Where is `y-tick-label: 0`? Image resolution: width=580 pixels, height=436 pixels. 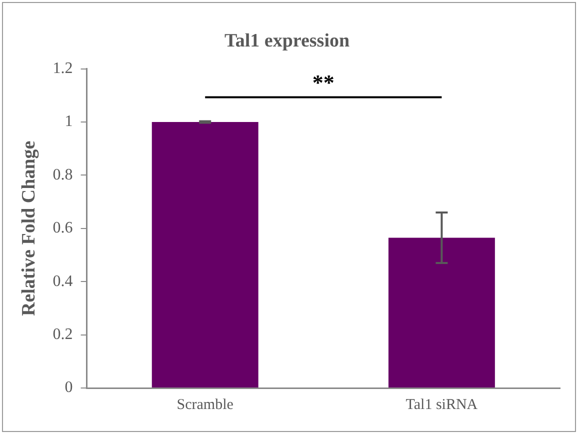 y-tick-label: 0 is located at coordinates (68, 387).